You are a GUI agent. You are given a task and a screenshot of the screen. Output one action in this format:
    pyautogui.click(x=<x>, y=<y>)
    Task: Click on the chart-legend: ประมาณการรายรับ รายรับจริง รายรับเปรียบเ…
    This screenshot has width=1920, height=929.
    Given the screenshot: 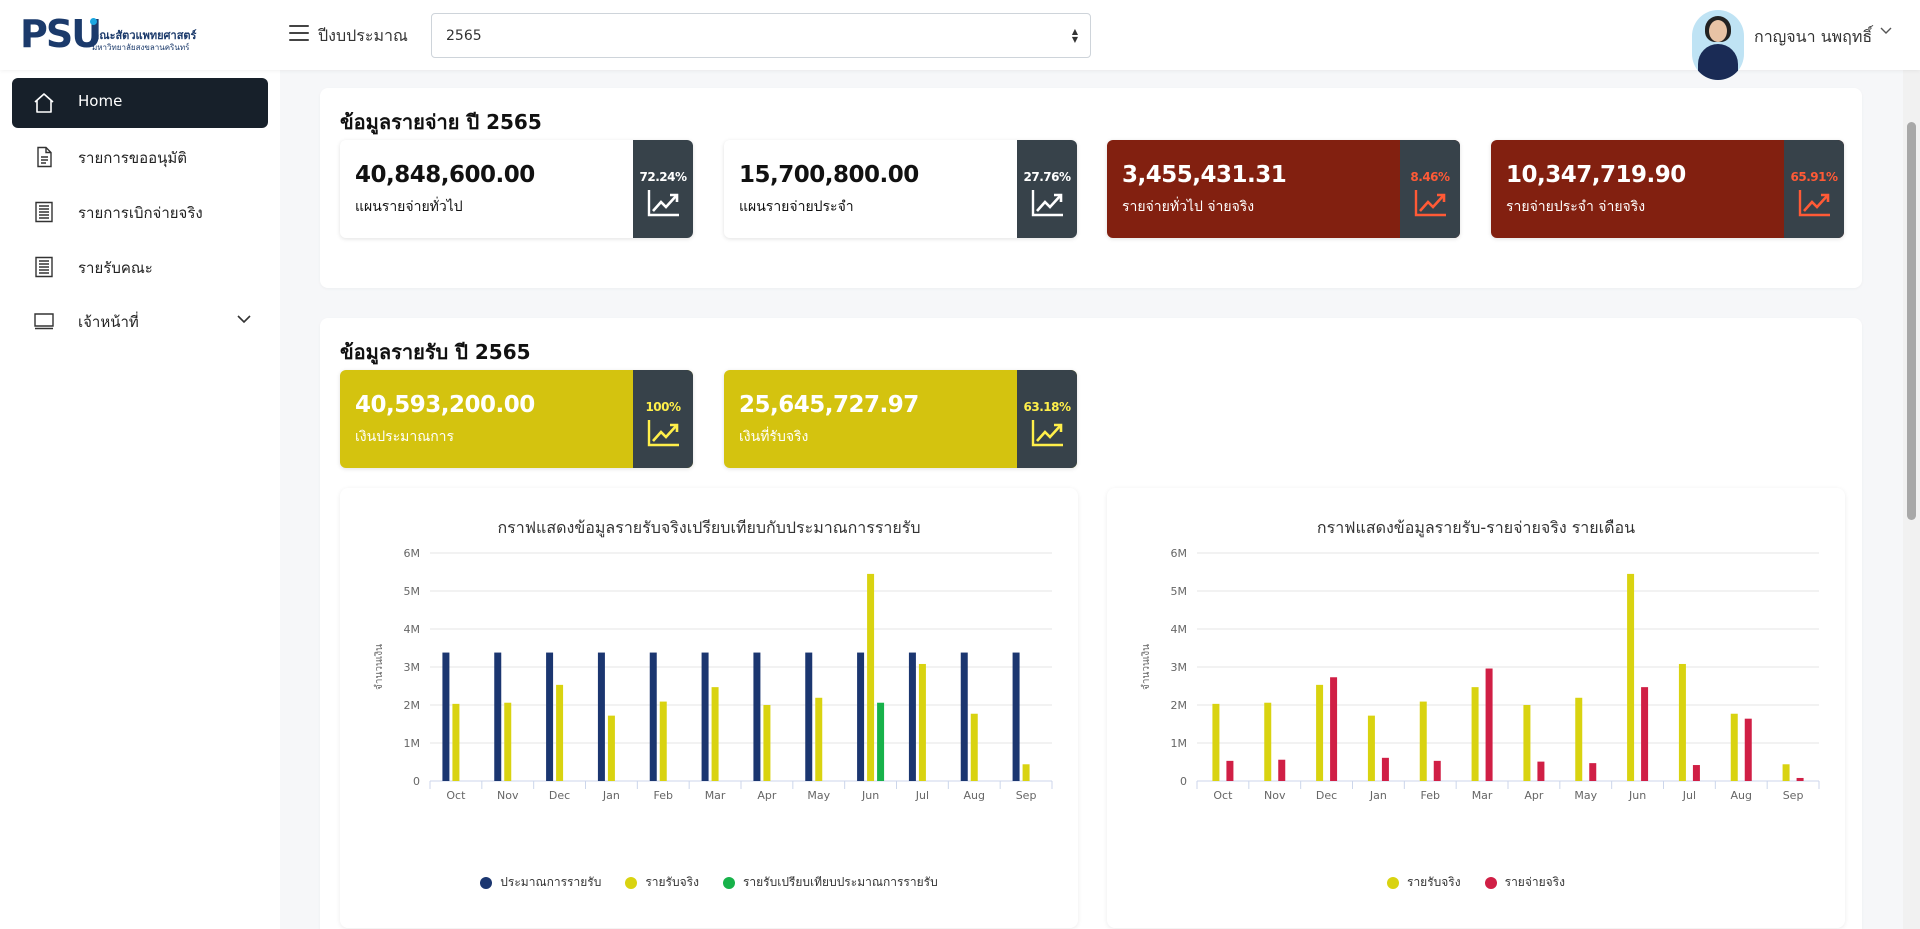 What is the action you would take?
    pyautogui.click(x=709, y=882)
    